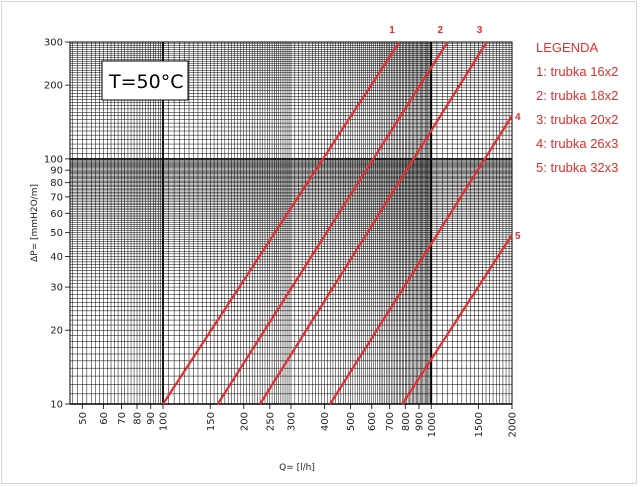  Describe the element at coordinates (441, 30) in the screenshot. I see `series-label-2: 2` at that location.